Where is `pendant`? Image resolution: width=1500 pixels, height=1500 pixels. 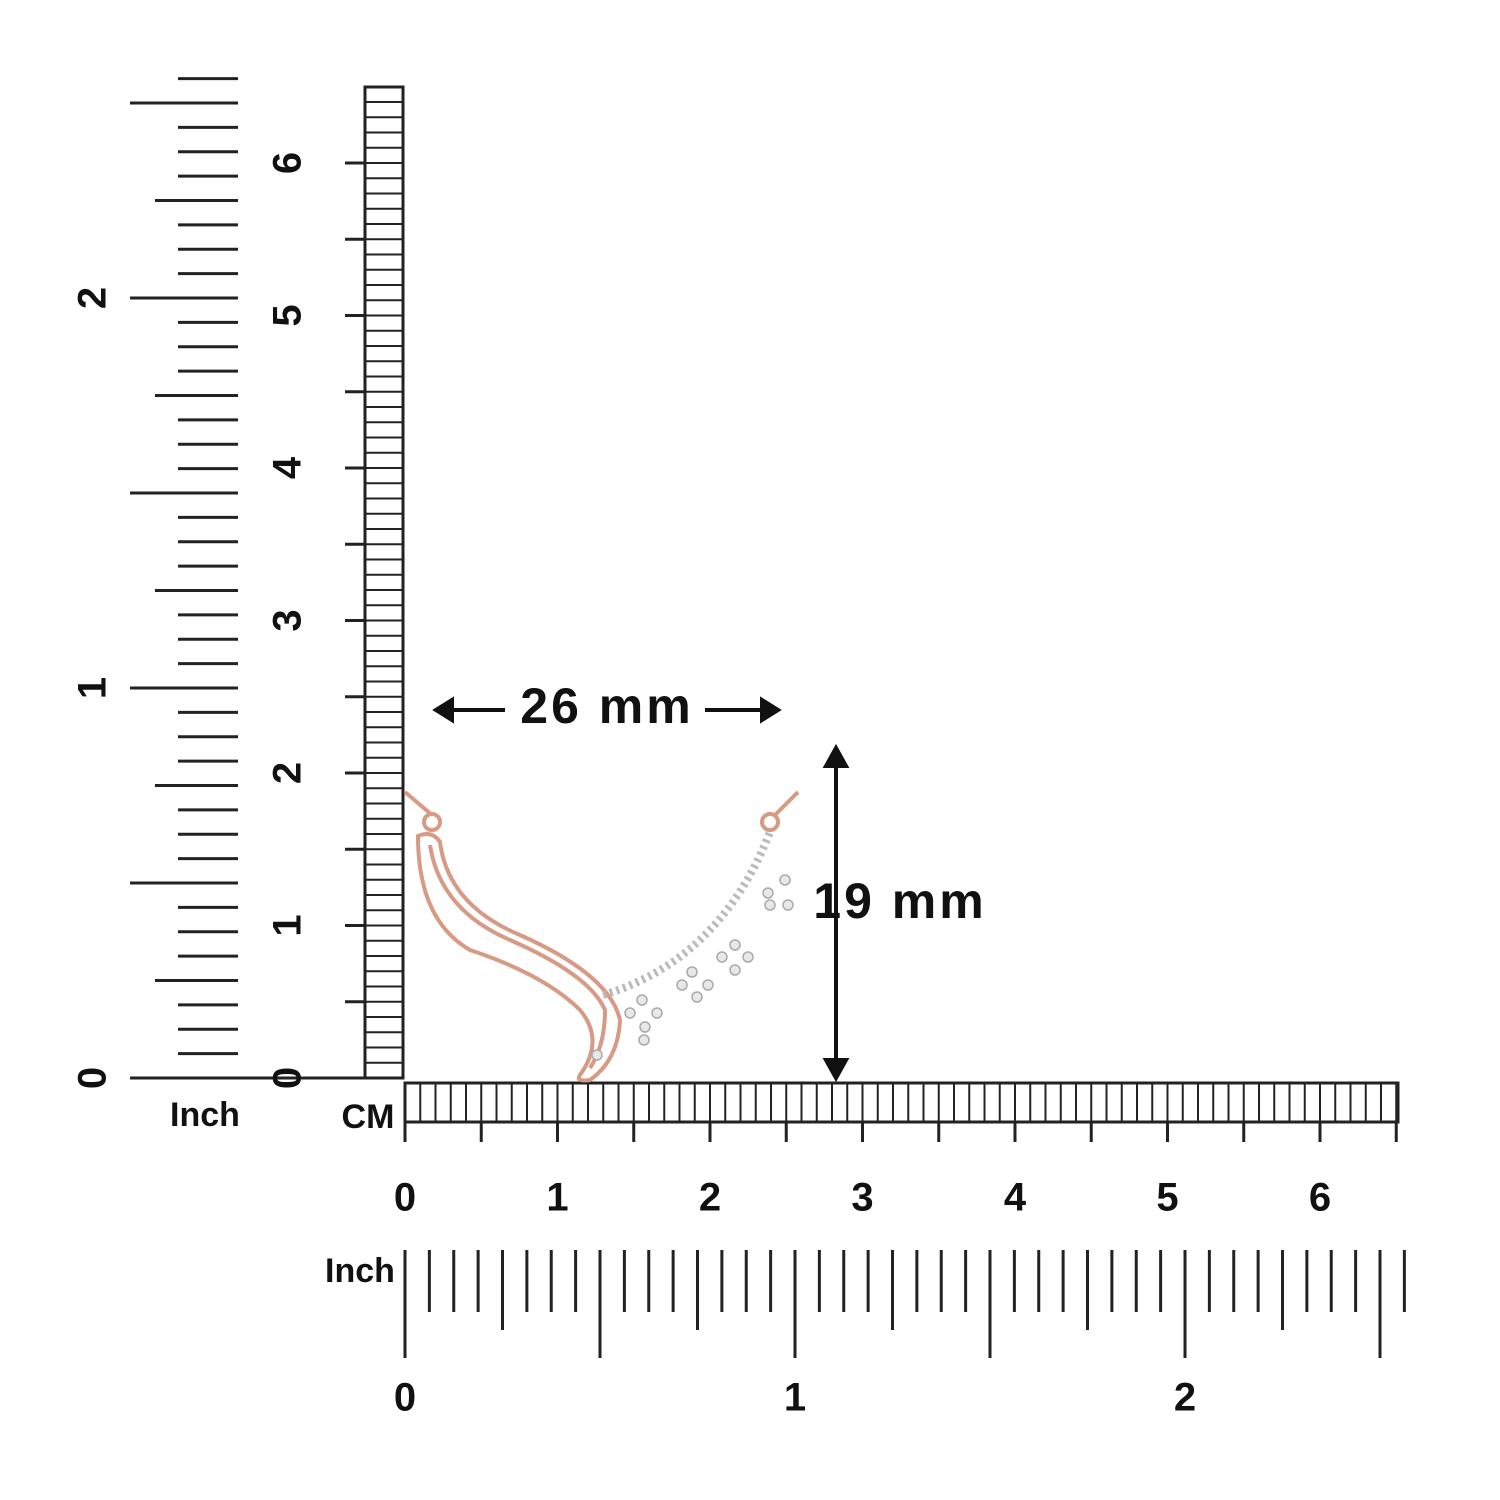
pendant is located at coordinates (601, 936).